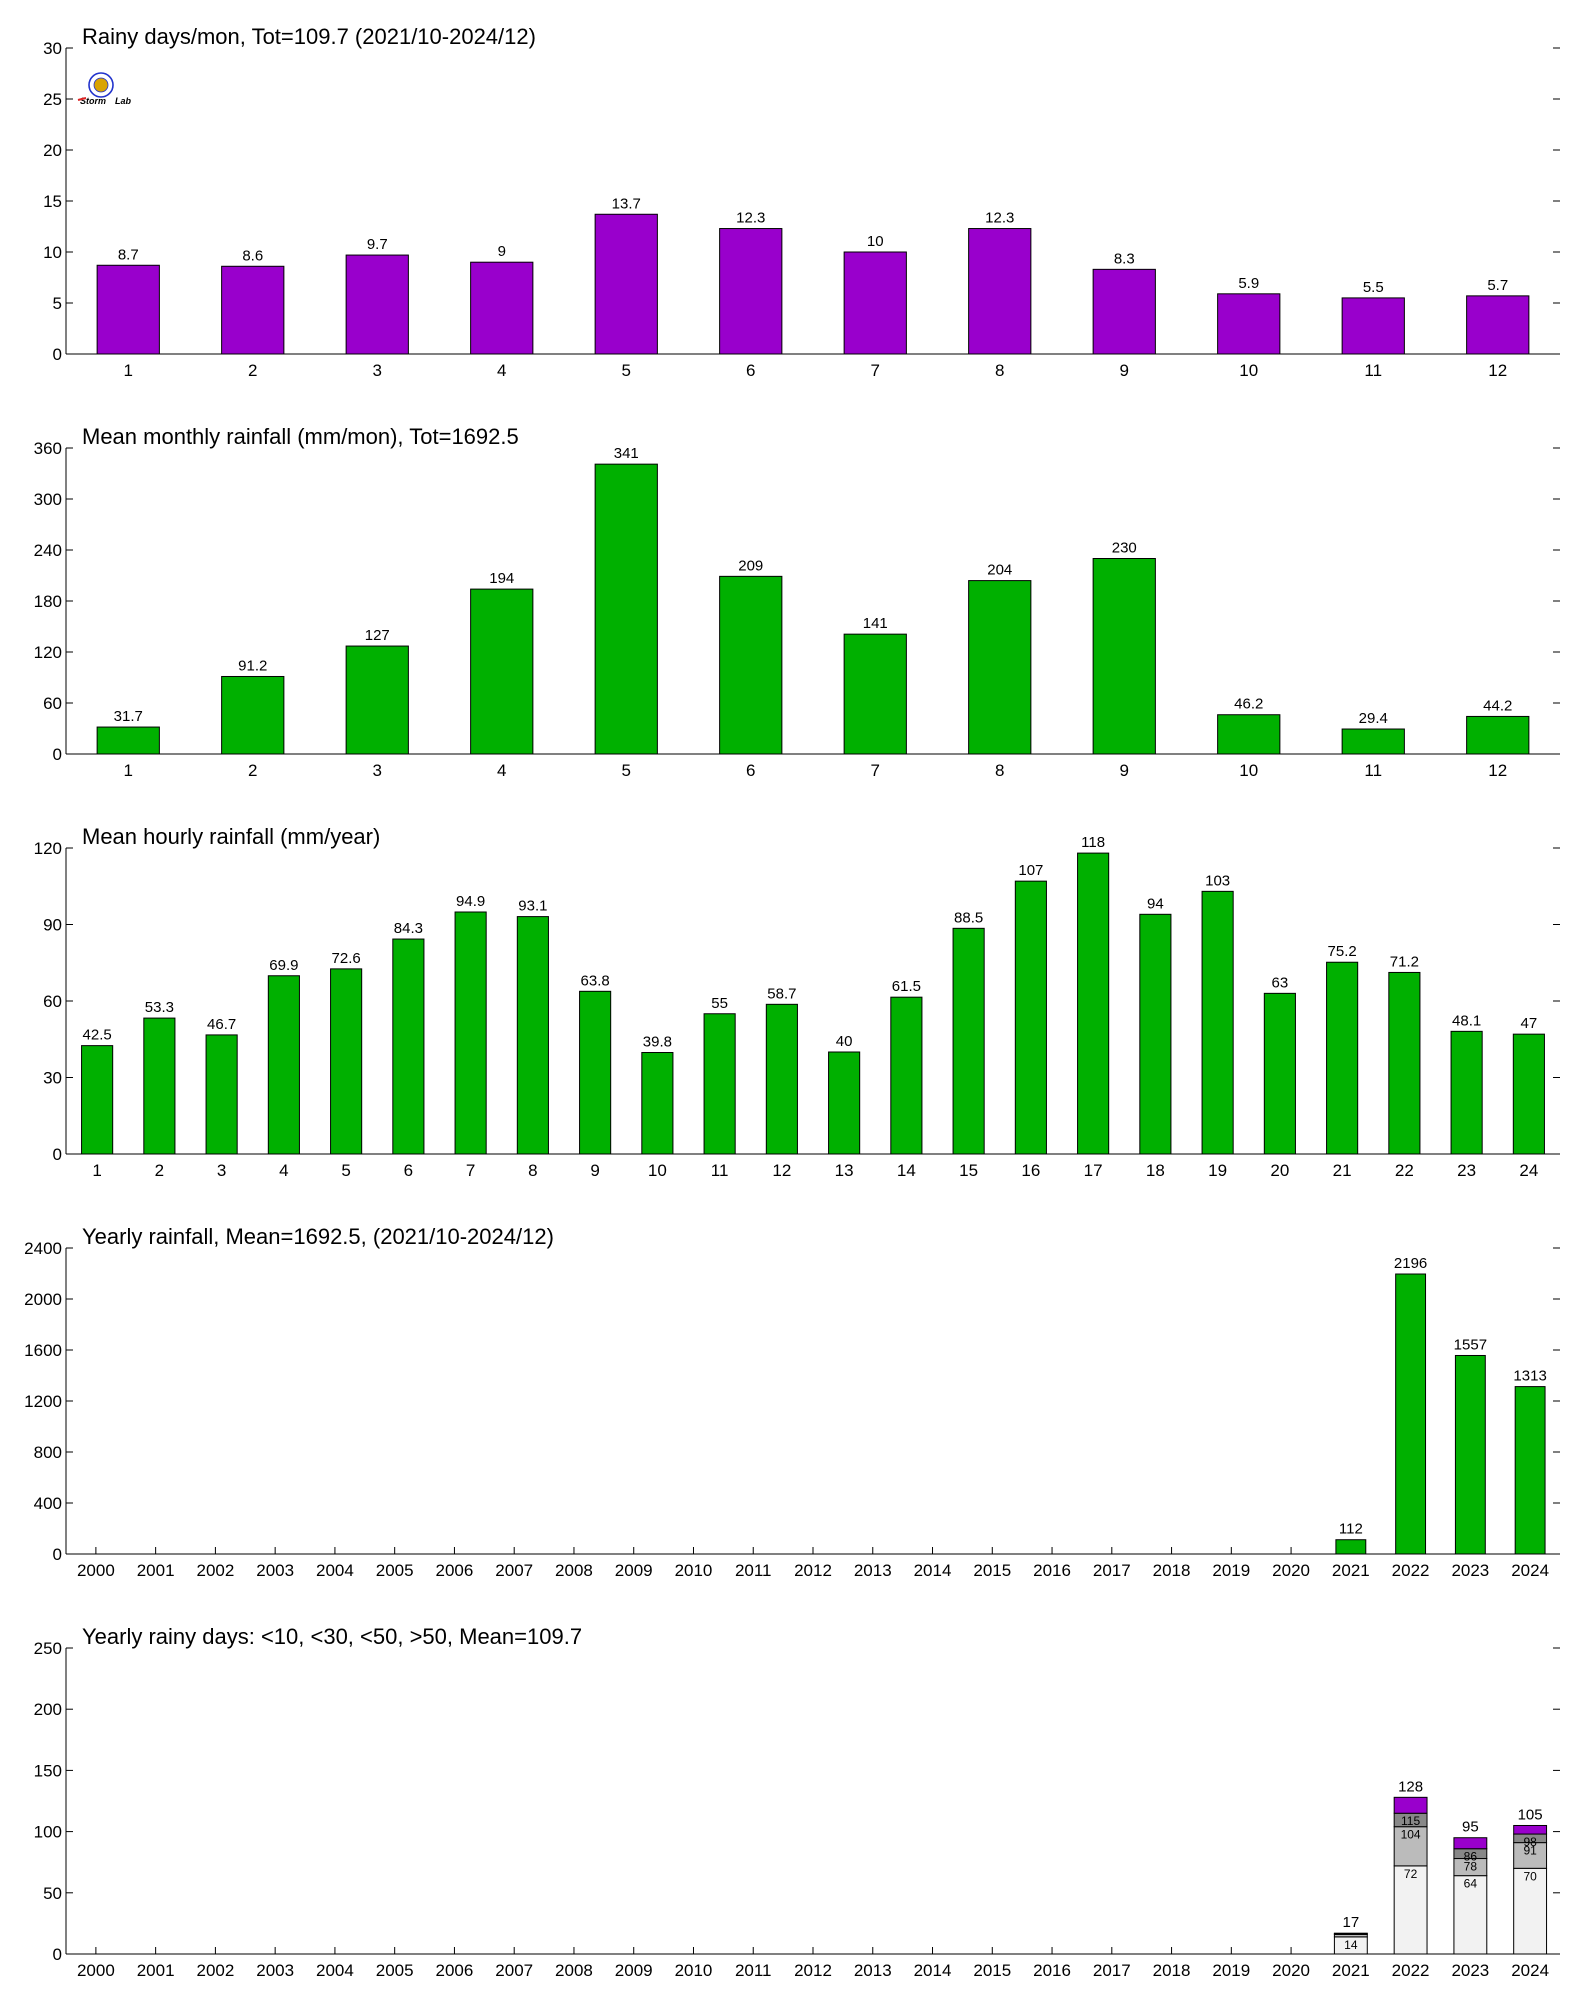 The image size is (1580, 2005). What do you see at coordinates (1124, 548) in the screenshot?
I see `bar-value-label: 230` at bounding box center [1124, 548].